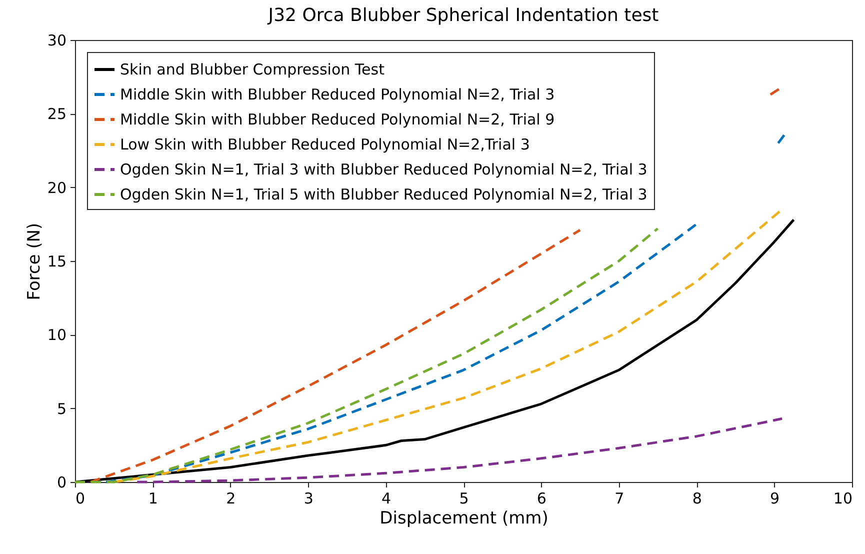 The image size is (865, 554). I want to click on legend-label: Ogden Skin N=1, Trial 5 with Blubber Reduced Polynomial N=2, Trial 3, so click(384, 195).